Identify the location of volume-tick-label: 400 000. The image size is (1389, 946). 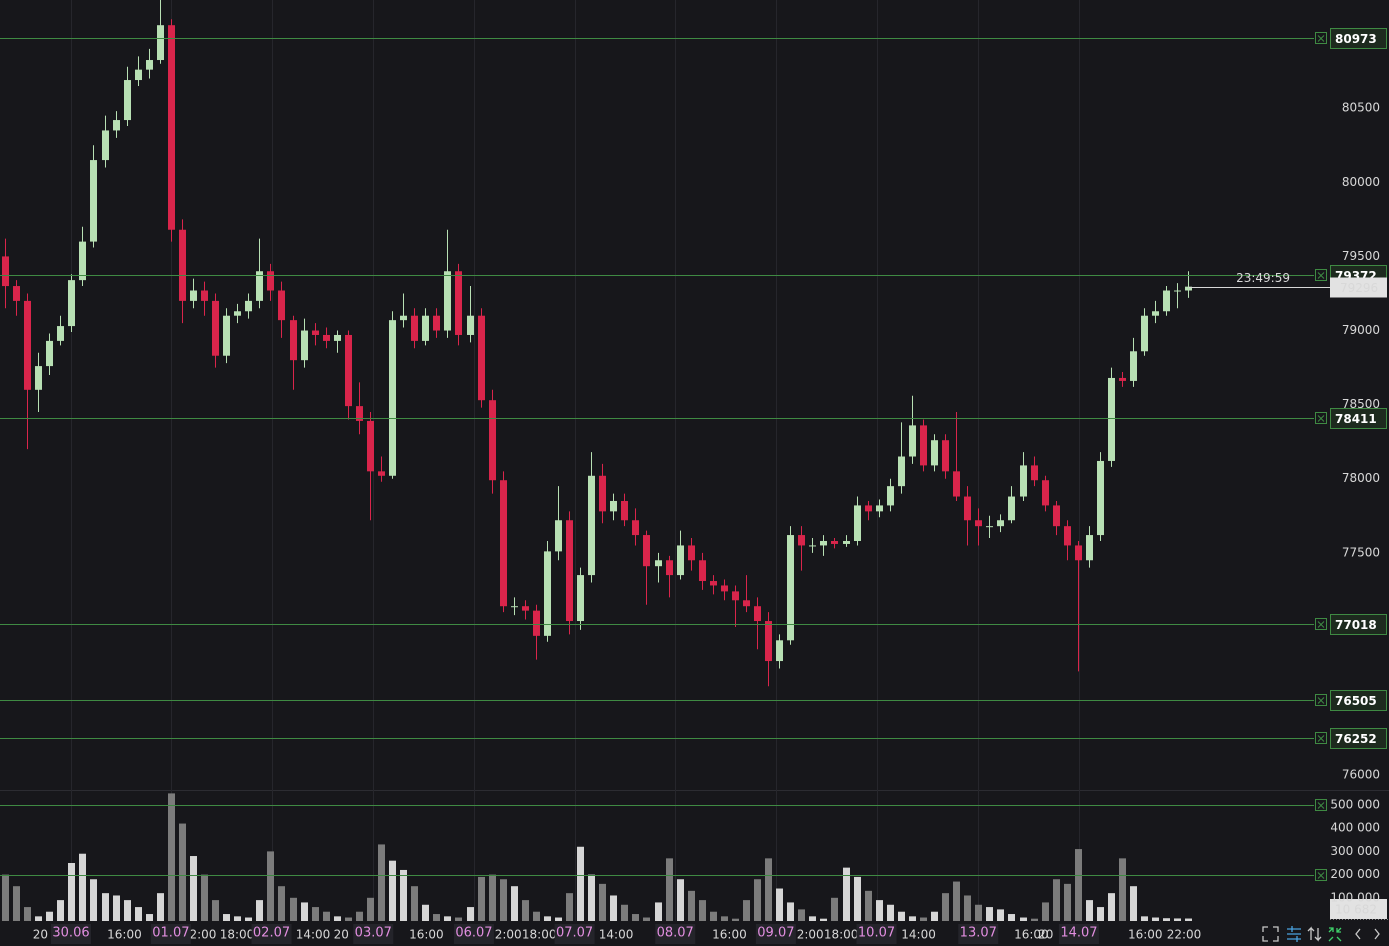
(1355, 828).